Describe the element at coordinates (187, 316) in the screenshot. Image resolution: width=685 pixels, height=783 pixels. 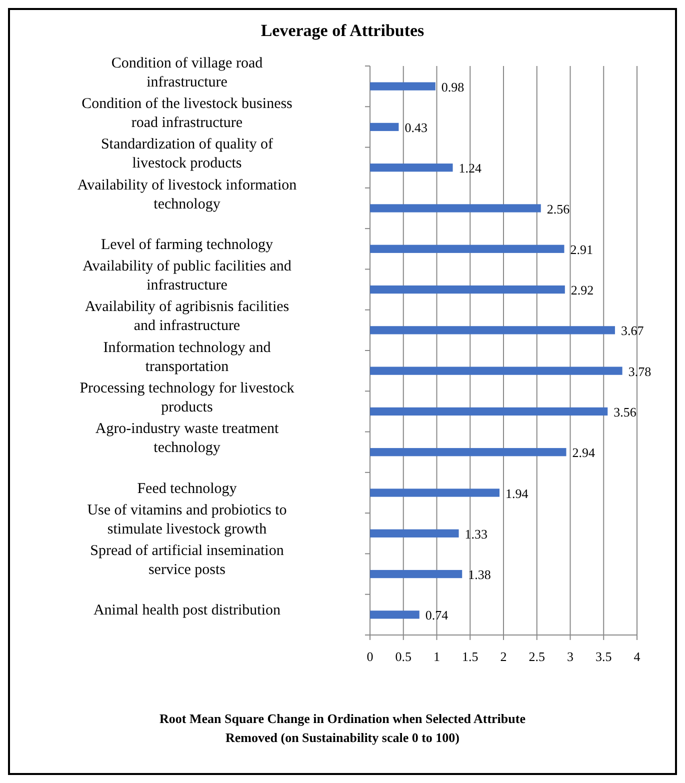
I see `y-tick-label: Availability of agribisnis facilities and infrastructure` at that location.